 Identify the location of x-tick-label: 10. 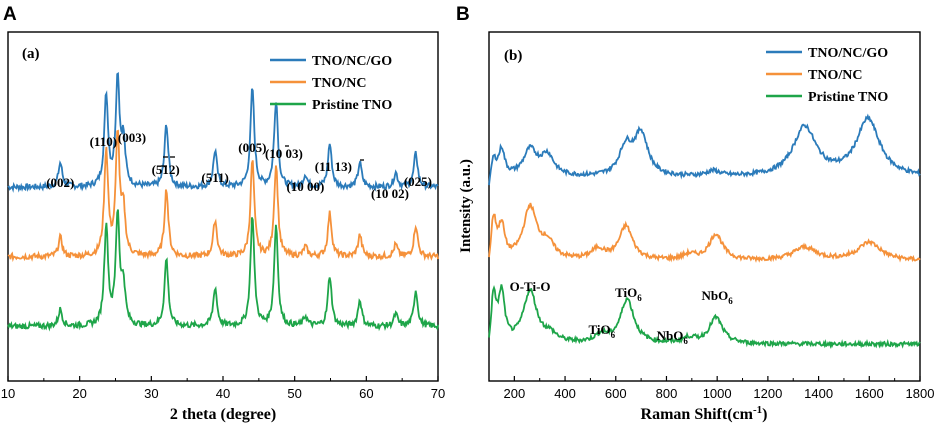
(8, 393).